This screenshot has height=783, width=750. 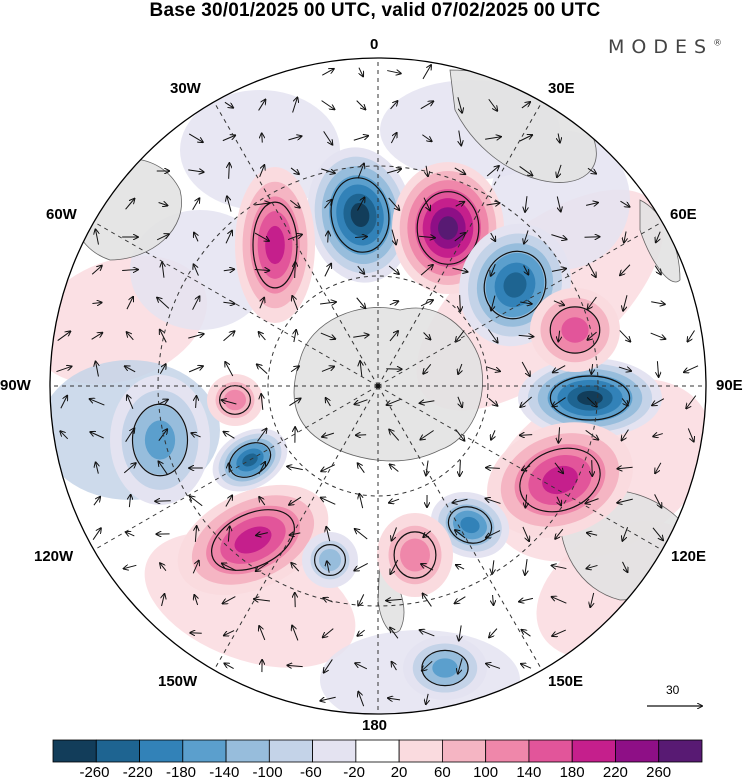 I want to click on negative-anomaly, so click(x=445, y=668).